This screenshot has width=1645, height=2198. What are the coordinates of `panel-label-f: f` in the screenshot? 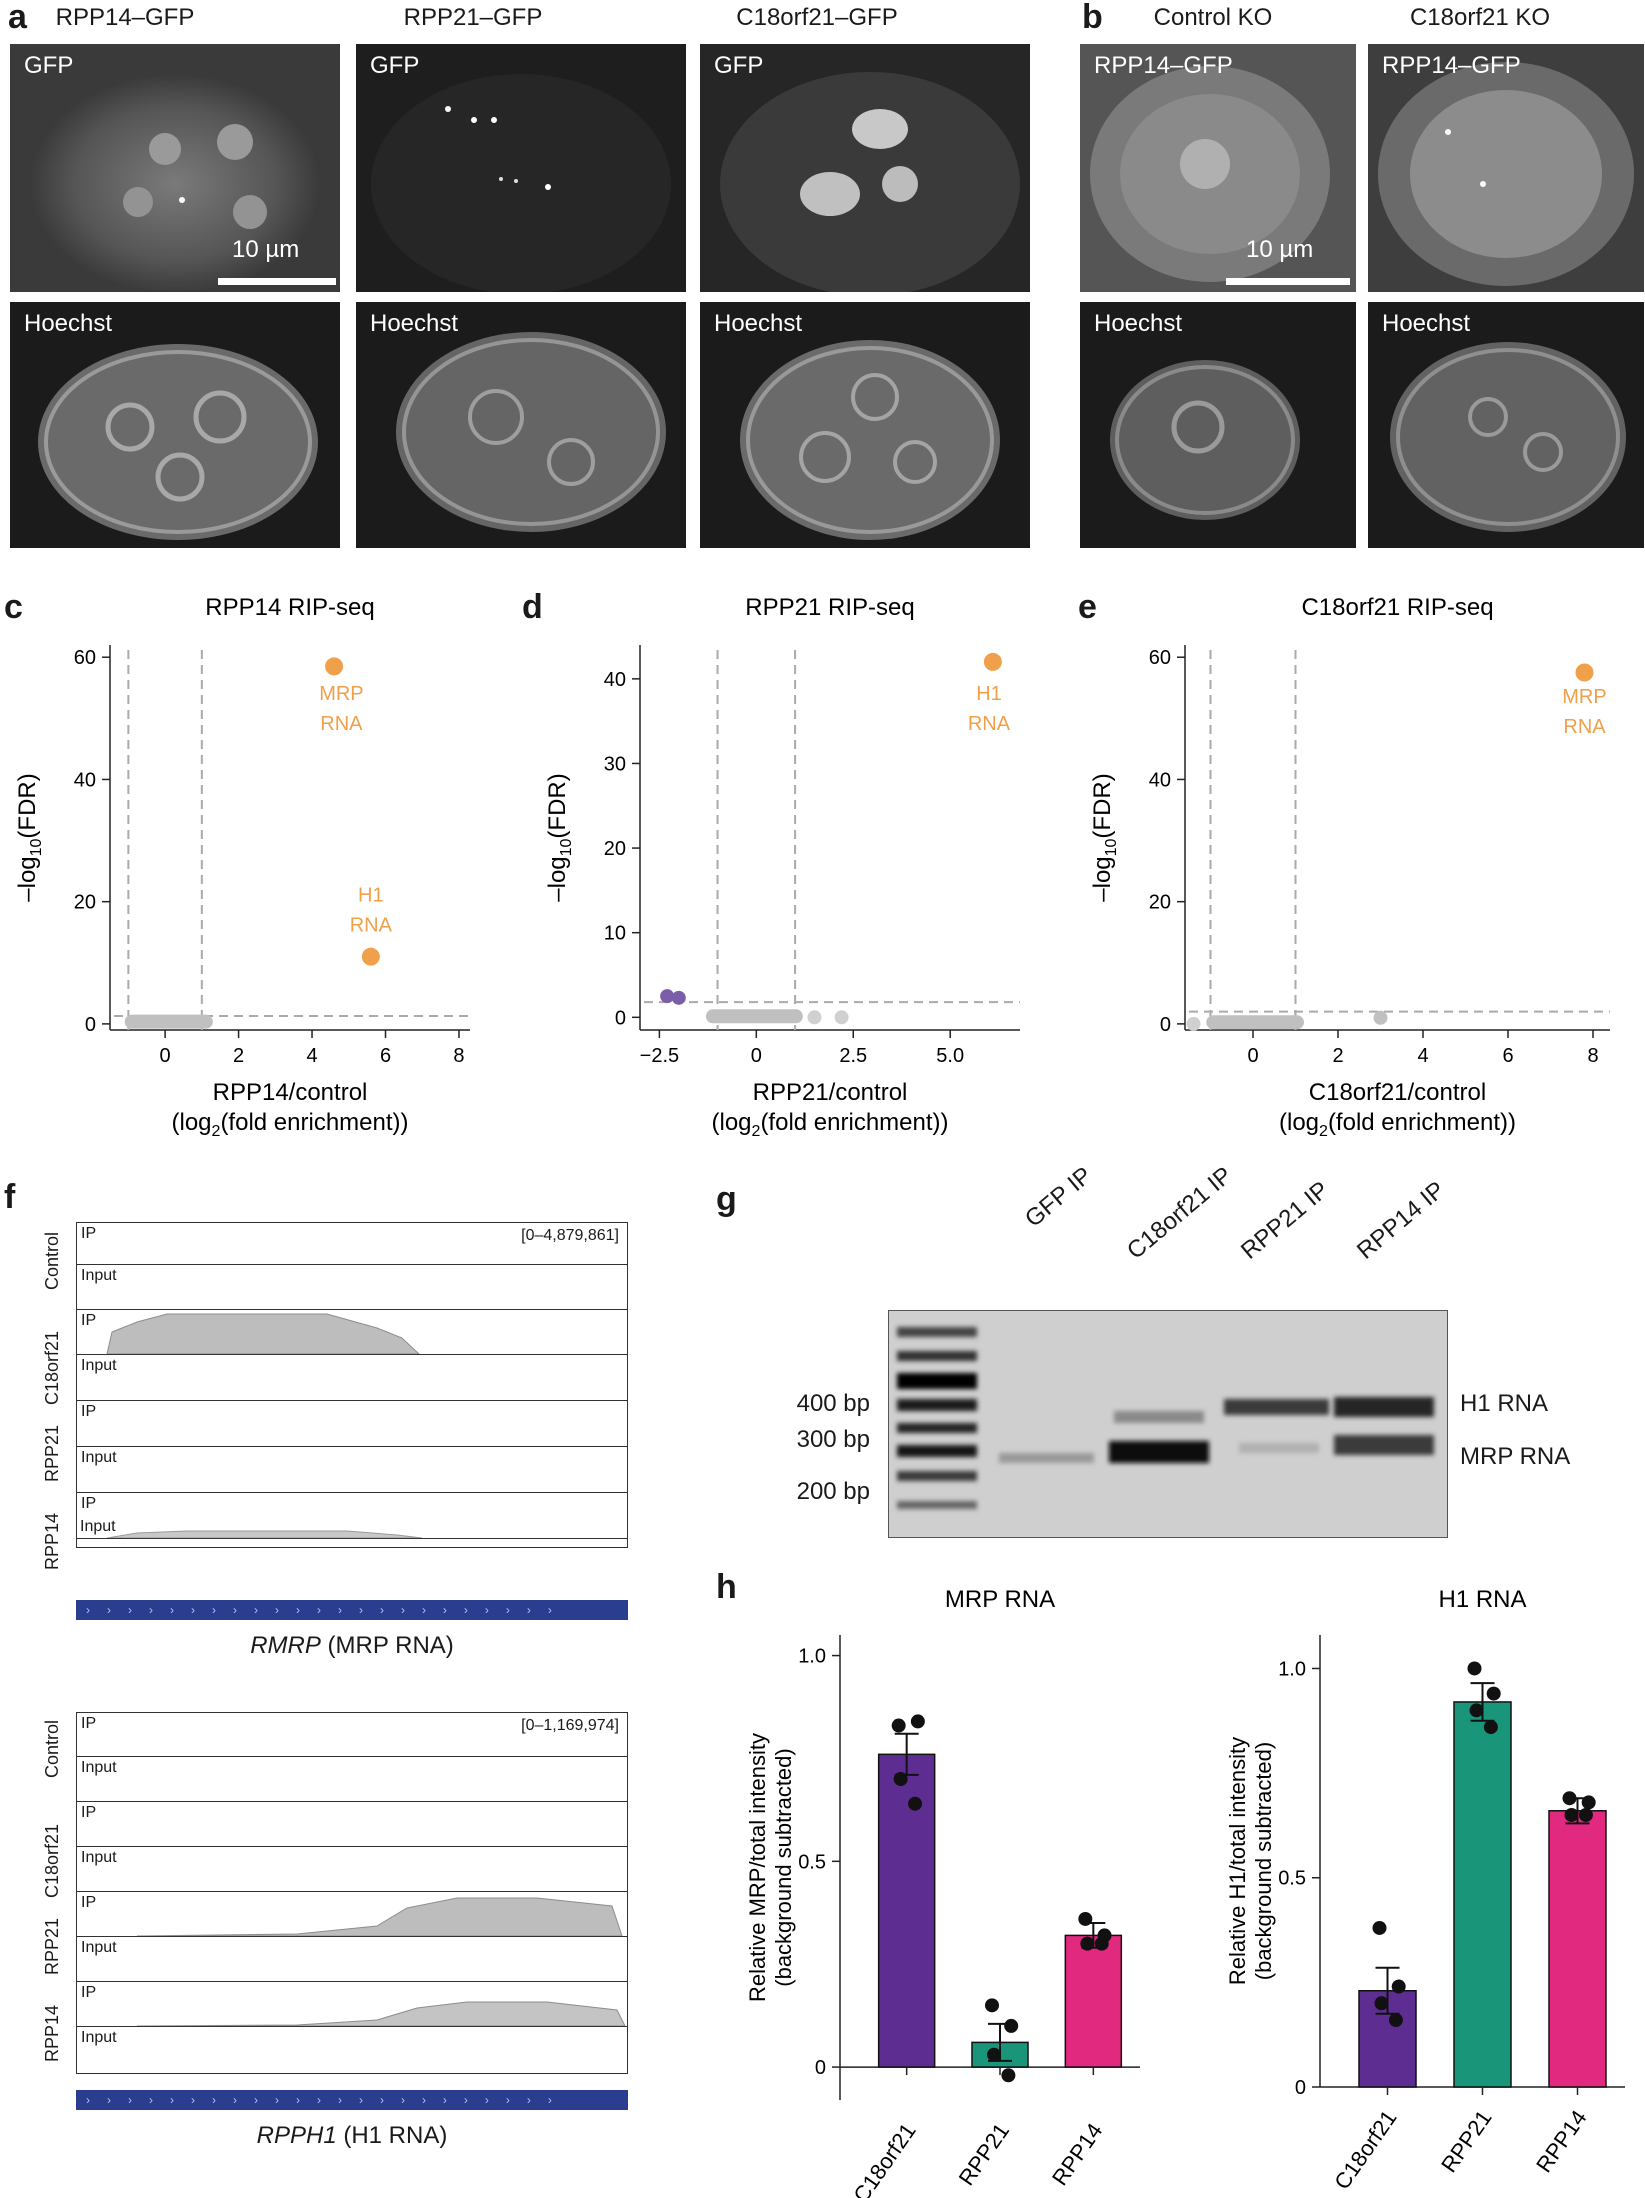 It's located at (10, 1197).